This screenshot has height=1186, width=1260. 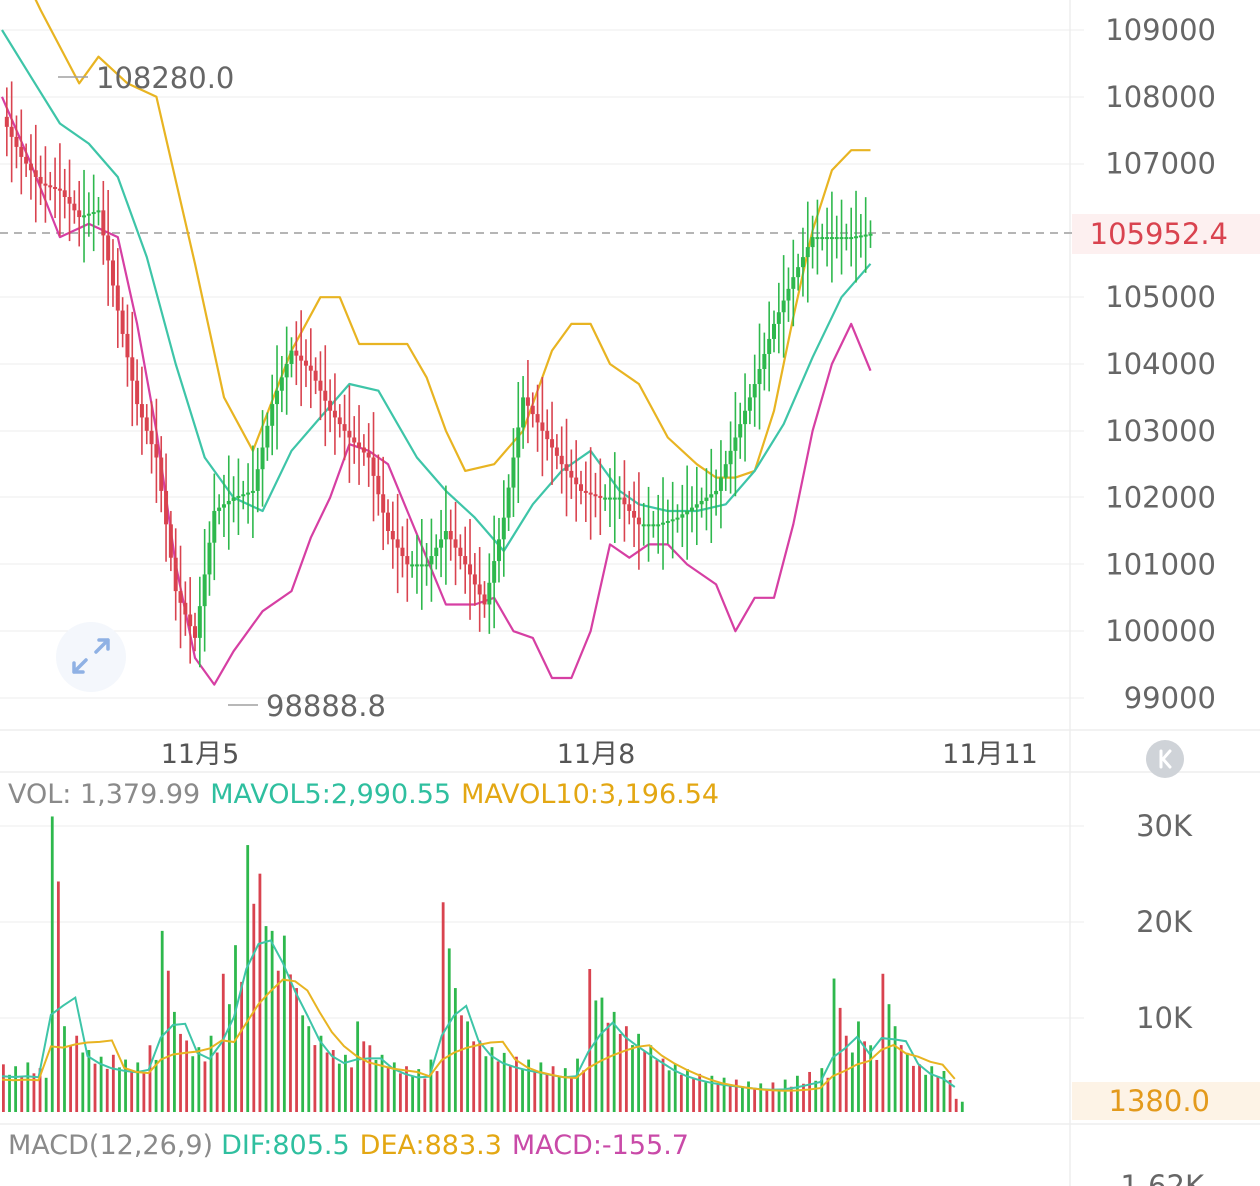 I want to click on kline-toggle-button, so click(x=1165, y=759).